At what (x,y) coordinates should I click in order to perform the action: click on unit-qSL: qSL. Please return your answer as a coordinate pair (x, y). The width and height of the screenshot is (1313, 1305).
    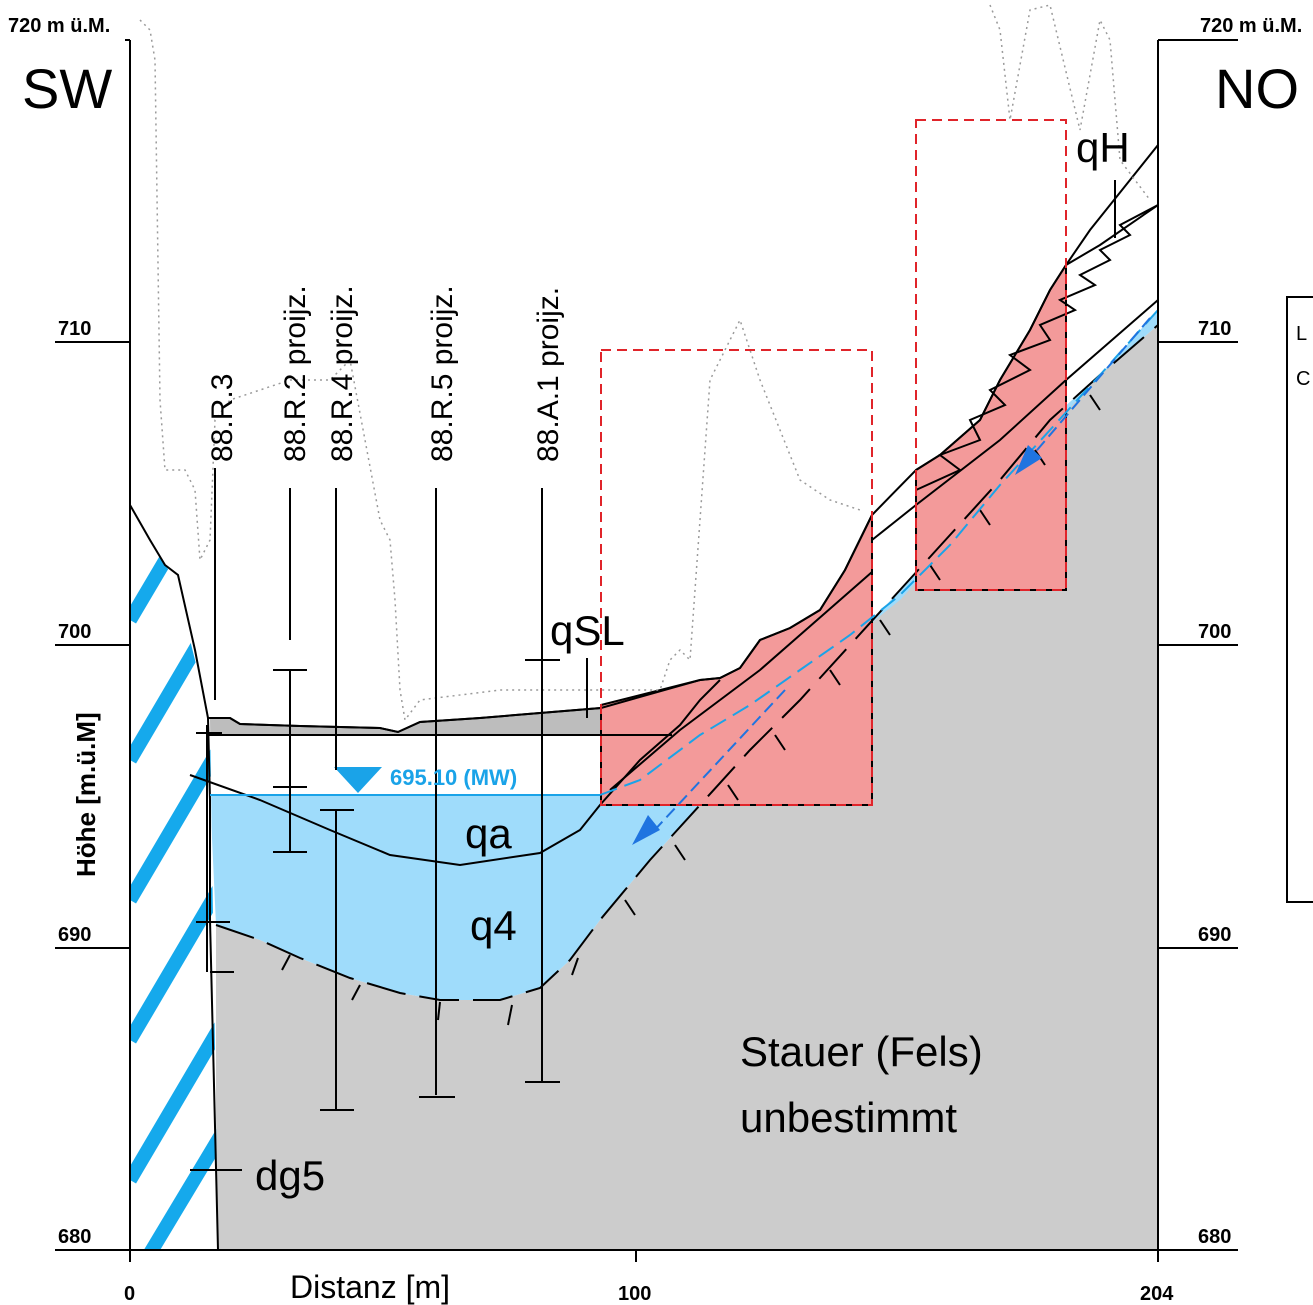
    Looking at the image, I should click on (587, 630).